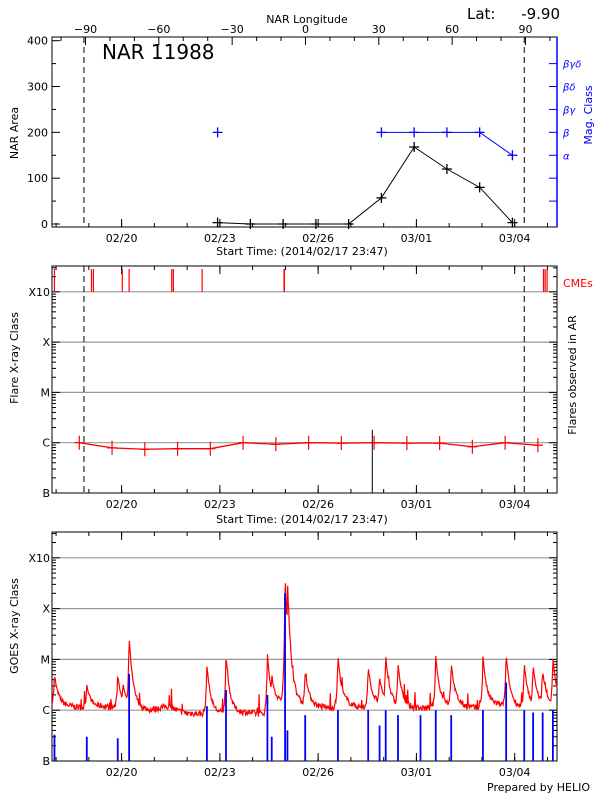  I want to click on longitude-tick-label: −90, so click(85, 29).